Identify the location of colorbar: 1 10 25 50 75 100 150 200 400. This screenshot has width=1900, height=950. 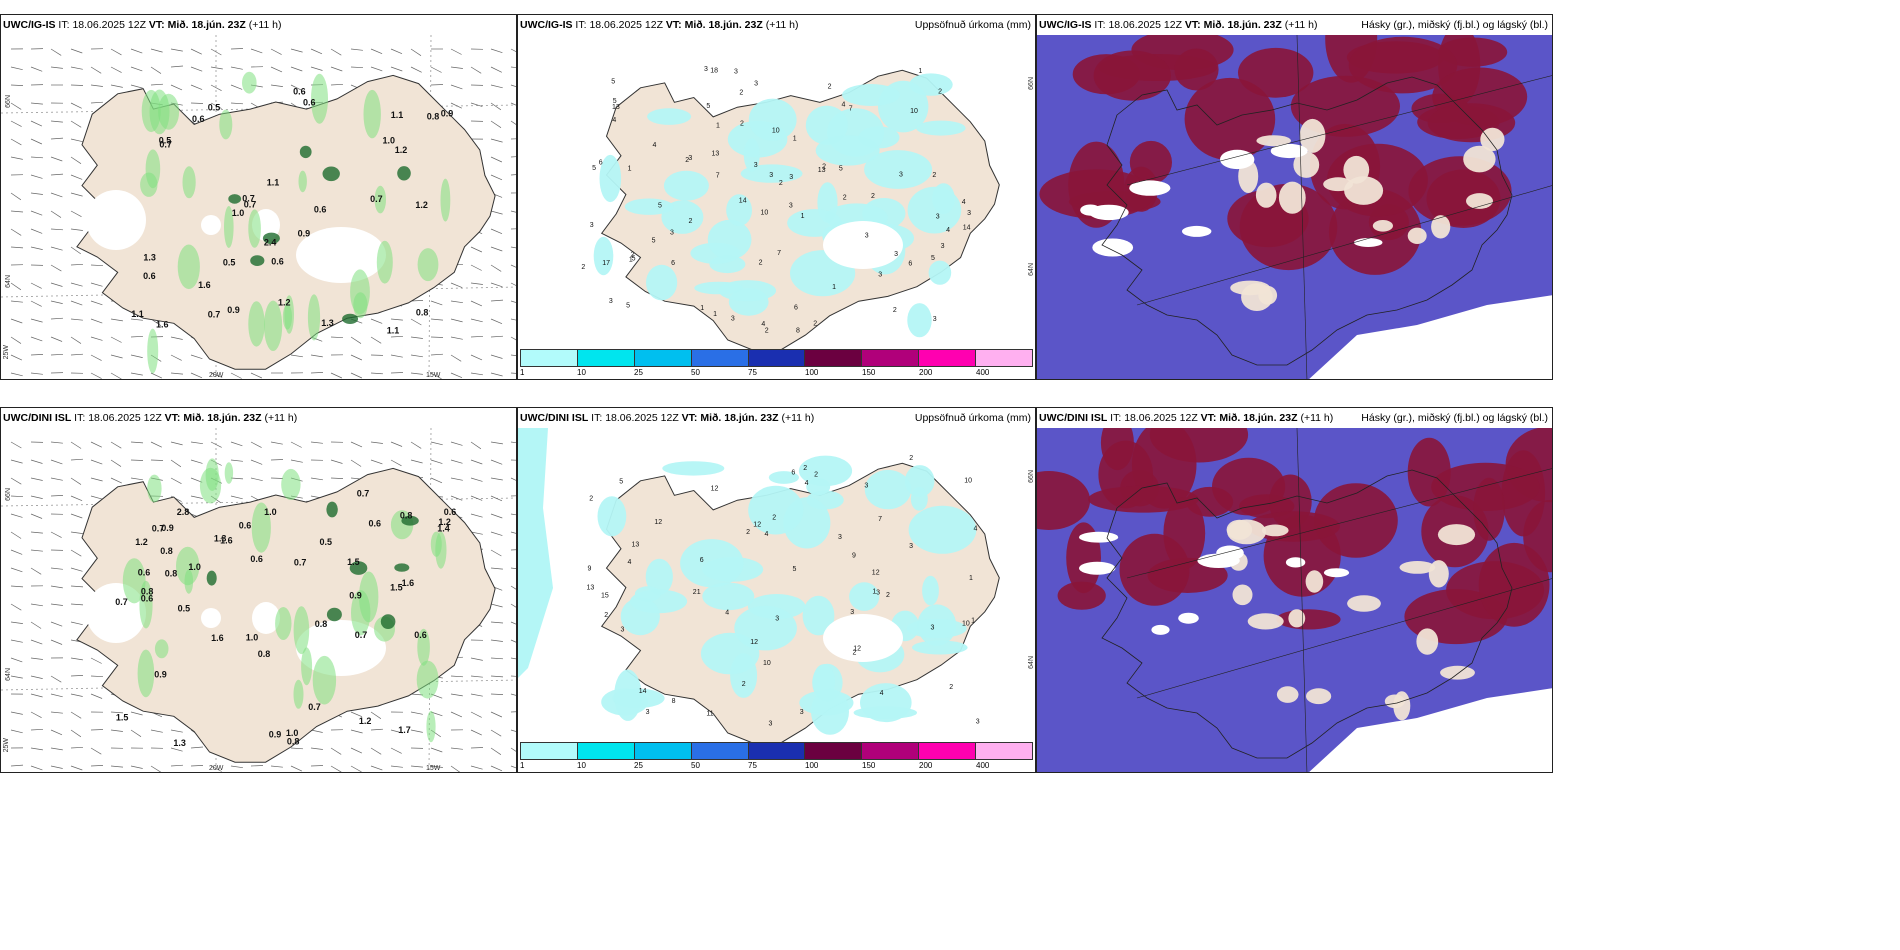
(776, 364).